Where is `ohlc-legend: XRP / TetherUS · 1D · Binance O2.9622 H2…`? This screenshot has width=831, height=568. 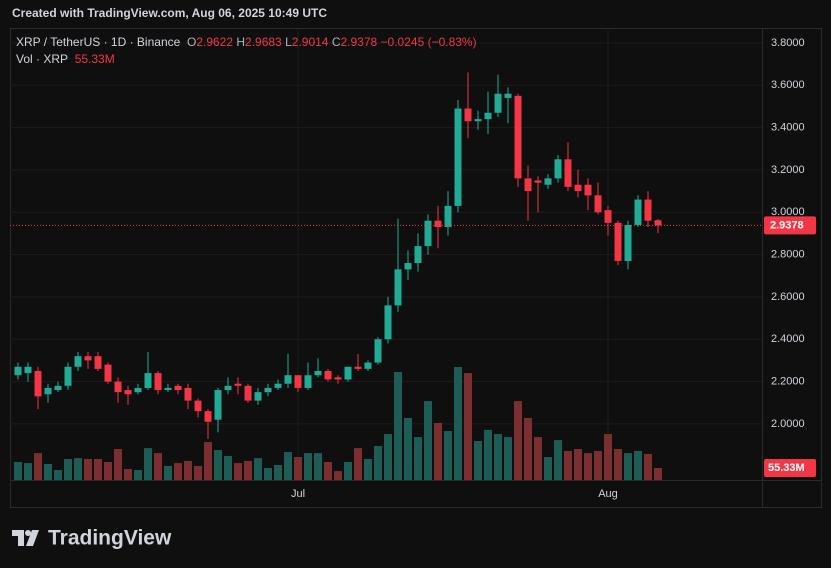 ohlc-legend: XRP / TetherUS · 1D · Binance O2.9622 H2… is located at coordinates (246, 42).